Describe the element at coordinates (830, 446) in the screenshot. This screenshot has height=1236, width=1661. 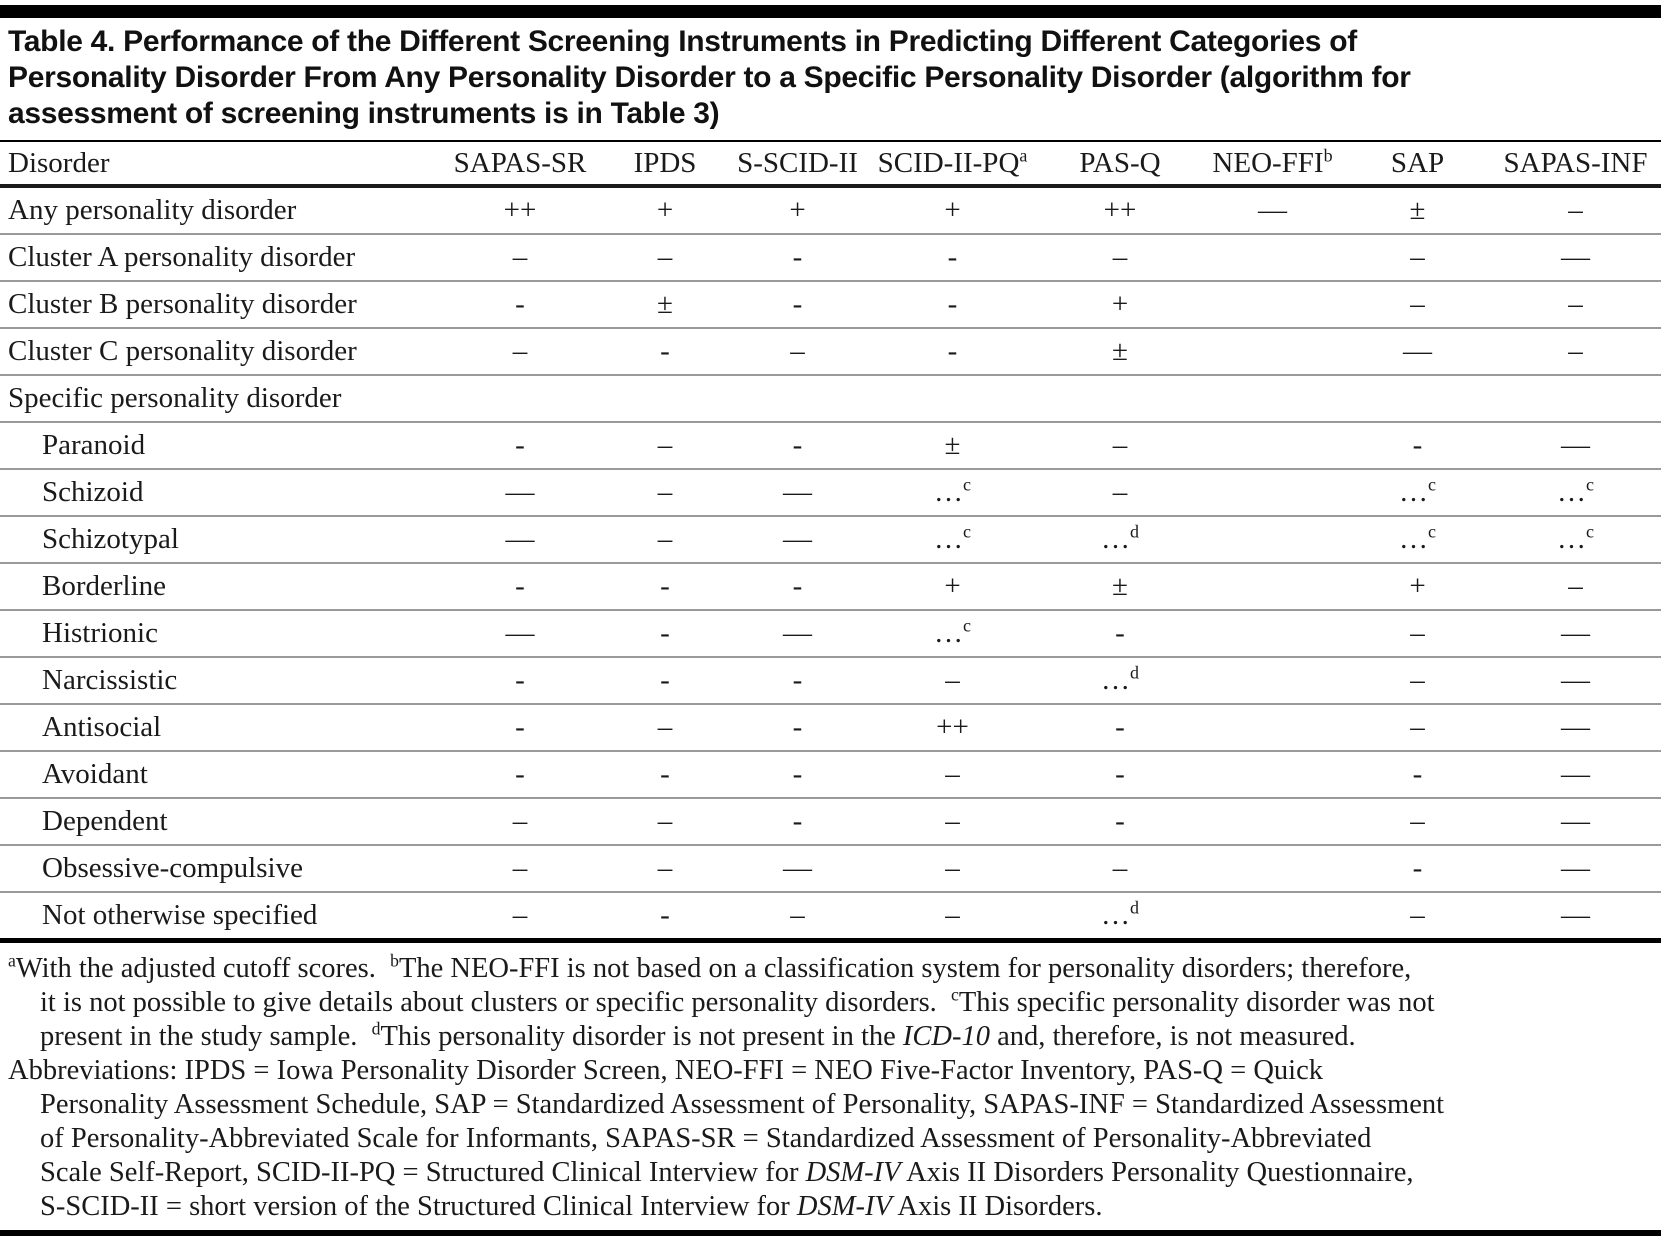
I see `table-row: Paranoid - – - ± – - —` at that location.